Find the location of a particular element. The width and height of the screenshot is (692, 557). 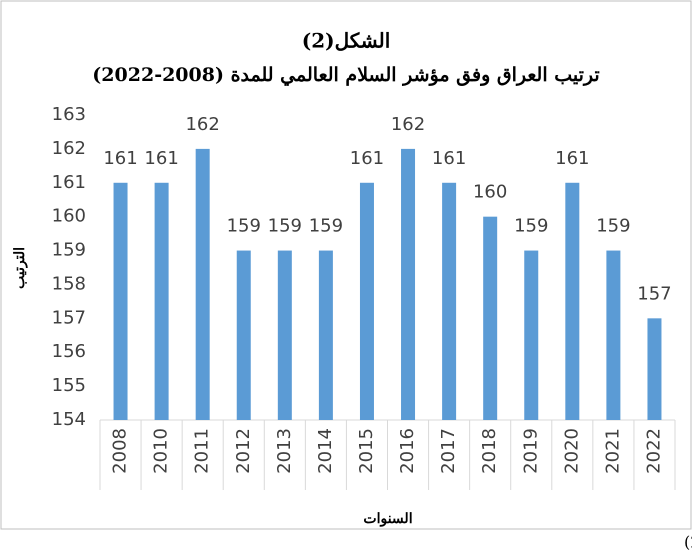

x-tick-label: 2022 is located at coordinates (653, 451).